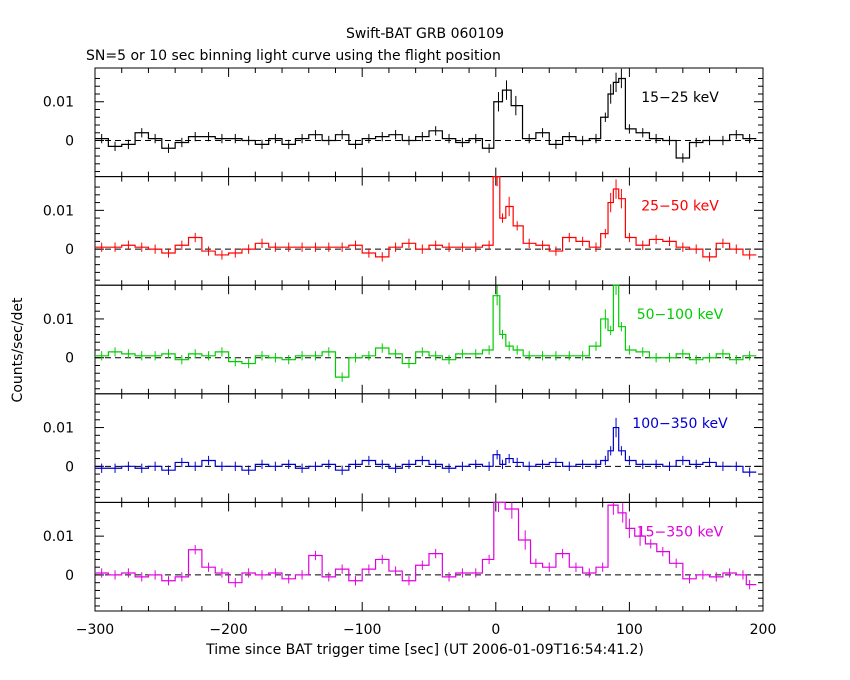 Image resolution: width=850 pixels, height=680 pixels. I want to click on x-tick-label: −300, so click(95, 630).